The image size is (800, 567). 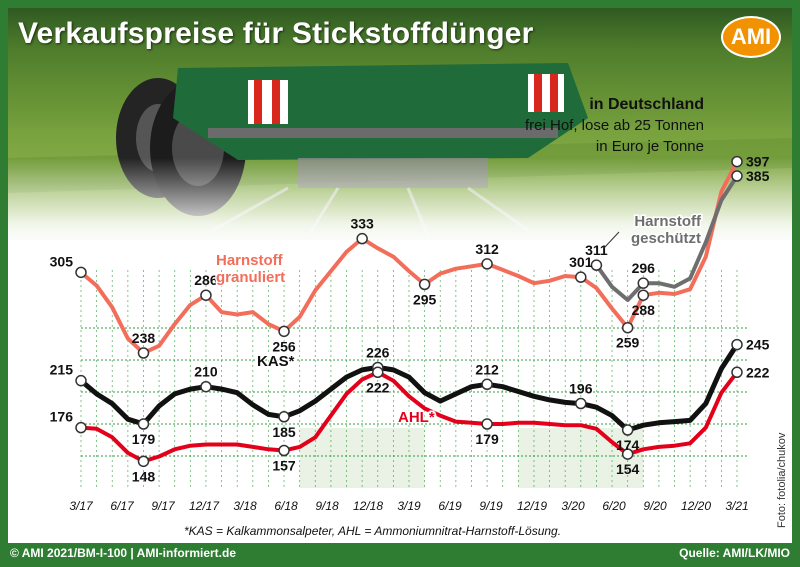 I want to click on logo-text: AMI, so click(x=751, y=36).